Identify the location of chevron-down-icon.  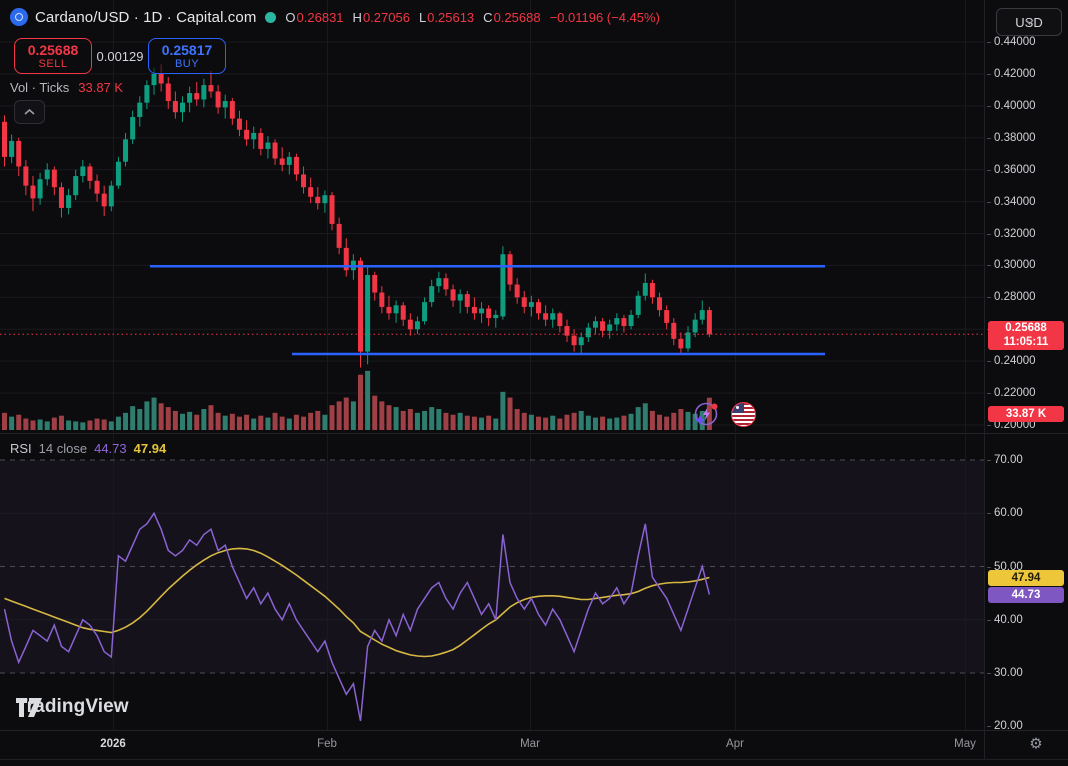
(1029, 22).